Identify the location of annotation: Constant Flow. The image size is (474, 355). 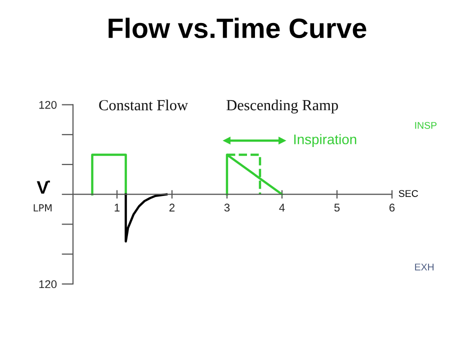
(143, 105).